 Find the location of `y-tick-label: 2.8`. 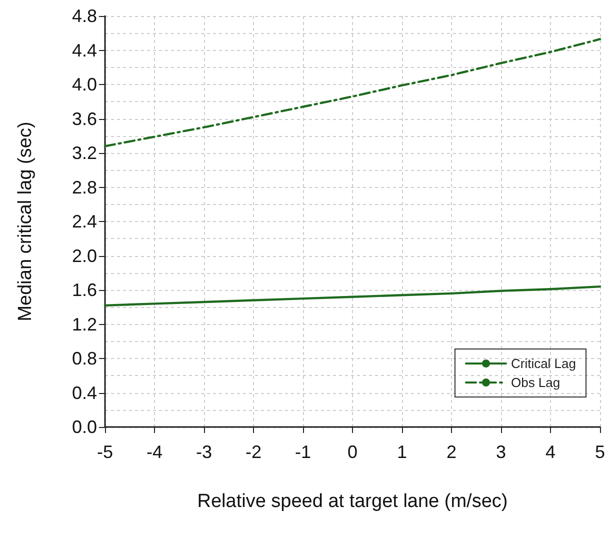

y-tick-label: 2.8 is located at coordinates (84, 187).